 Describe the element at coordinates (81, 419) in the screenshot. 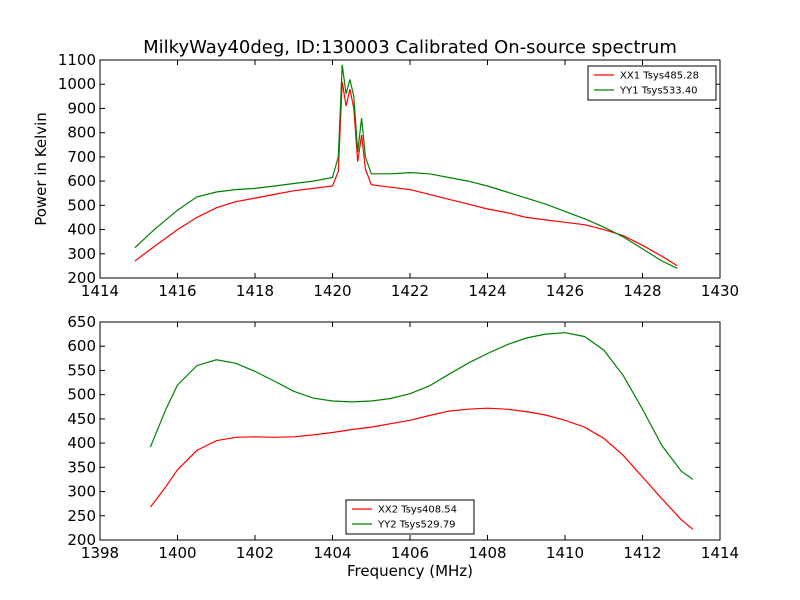

I see `y-tick-label: 450` at that location.